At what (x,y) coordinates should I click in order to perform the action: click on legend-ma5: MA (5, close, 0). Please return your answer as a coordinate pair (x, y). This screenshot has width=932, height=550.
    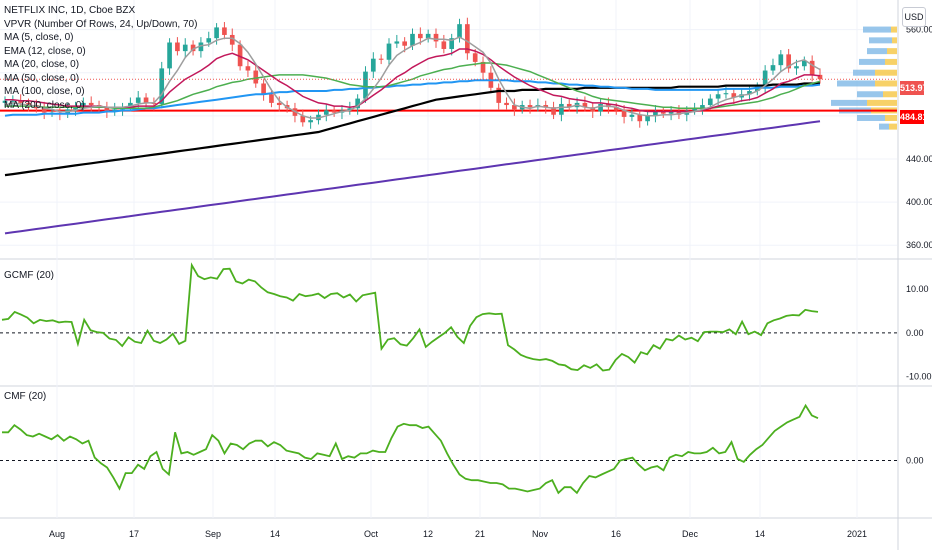
    Looking at the image, I should click on (39, 37).